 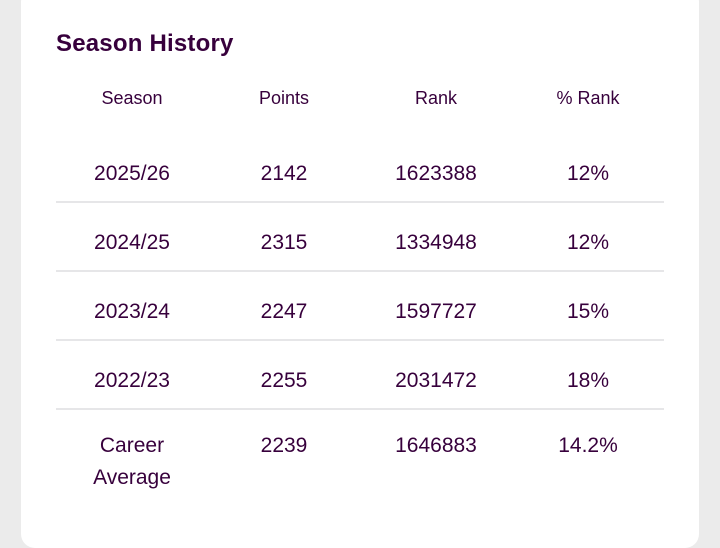 What do you see at coordinates (284, 242) in the screenshot?
I see `points-cell: 2315` at bounding box center [284, 242].